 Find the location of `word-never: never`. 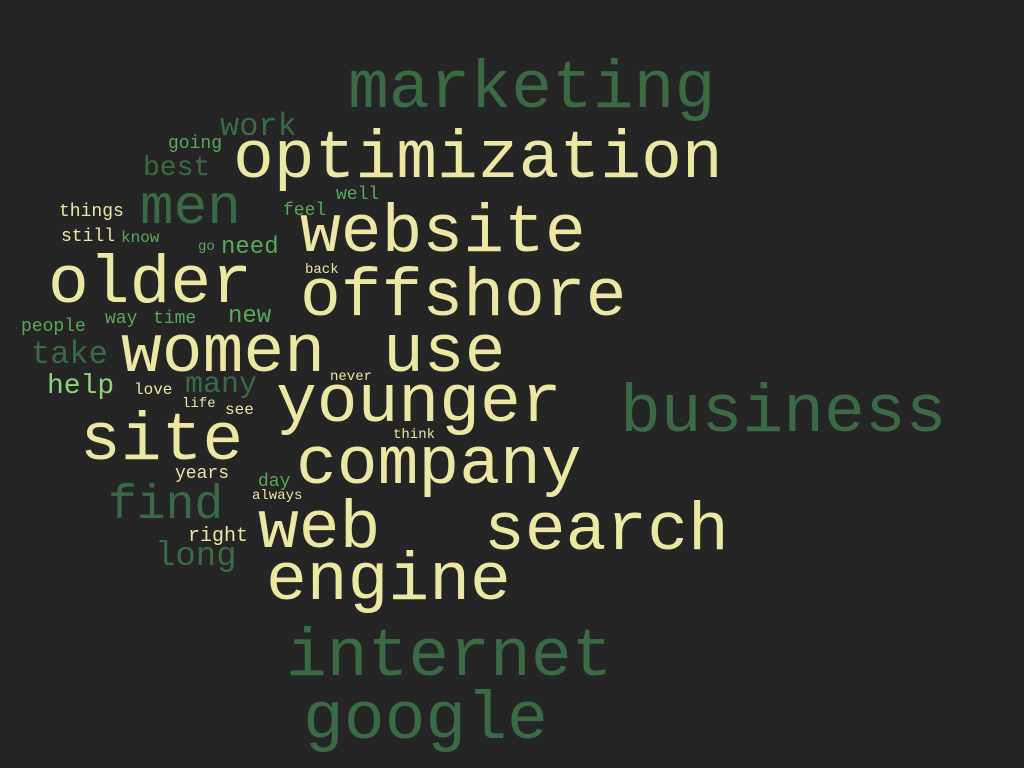

word-never: never is located at coordinates (351, 377).